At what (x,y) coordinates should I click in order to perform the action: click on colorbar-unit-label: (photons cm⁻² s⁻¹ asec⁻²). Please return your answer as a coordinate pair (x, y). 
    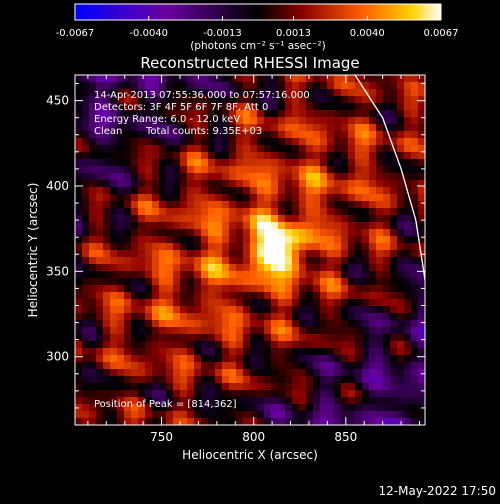
    Looking at the image, I should click on (257, 46).